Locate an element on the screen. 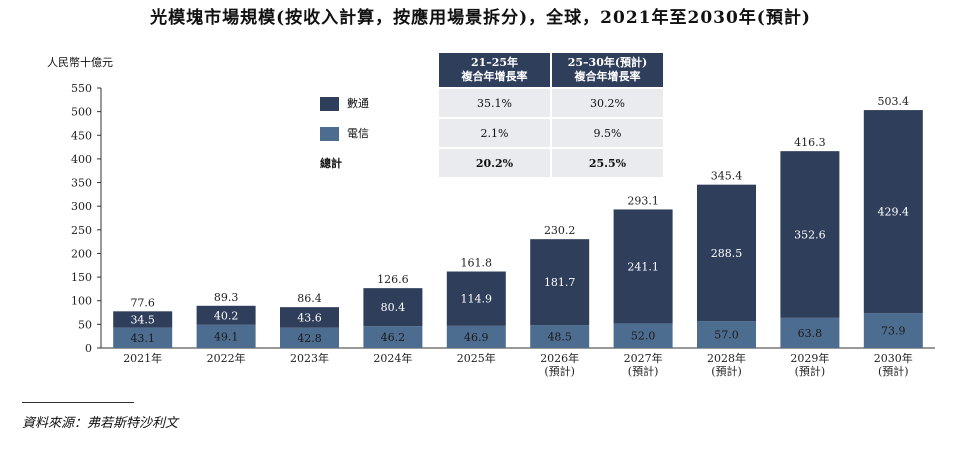  legend-swatch-datacom is located at coordinates (329, 104).